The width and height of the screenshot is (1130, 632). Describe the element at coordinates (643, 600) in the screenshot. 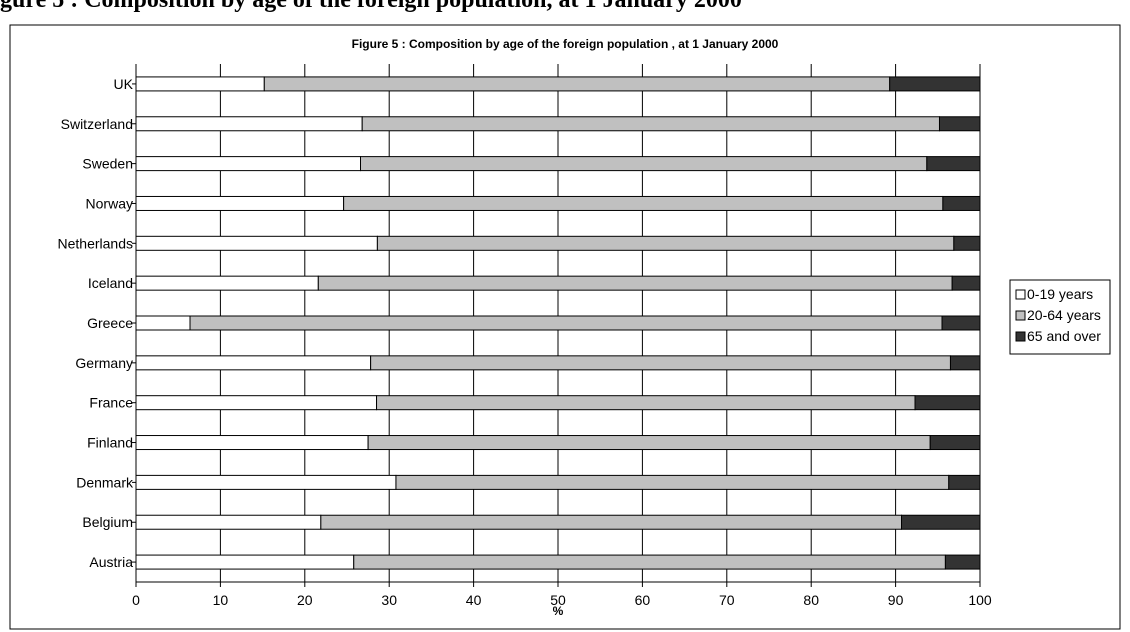

I see `x-tick-label: 60` at that location.